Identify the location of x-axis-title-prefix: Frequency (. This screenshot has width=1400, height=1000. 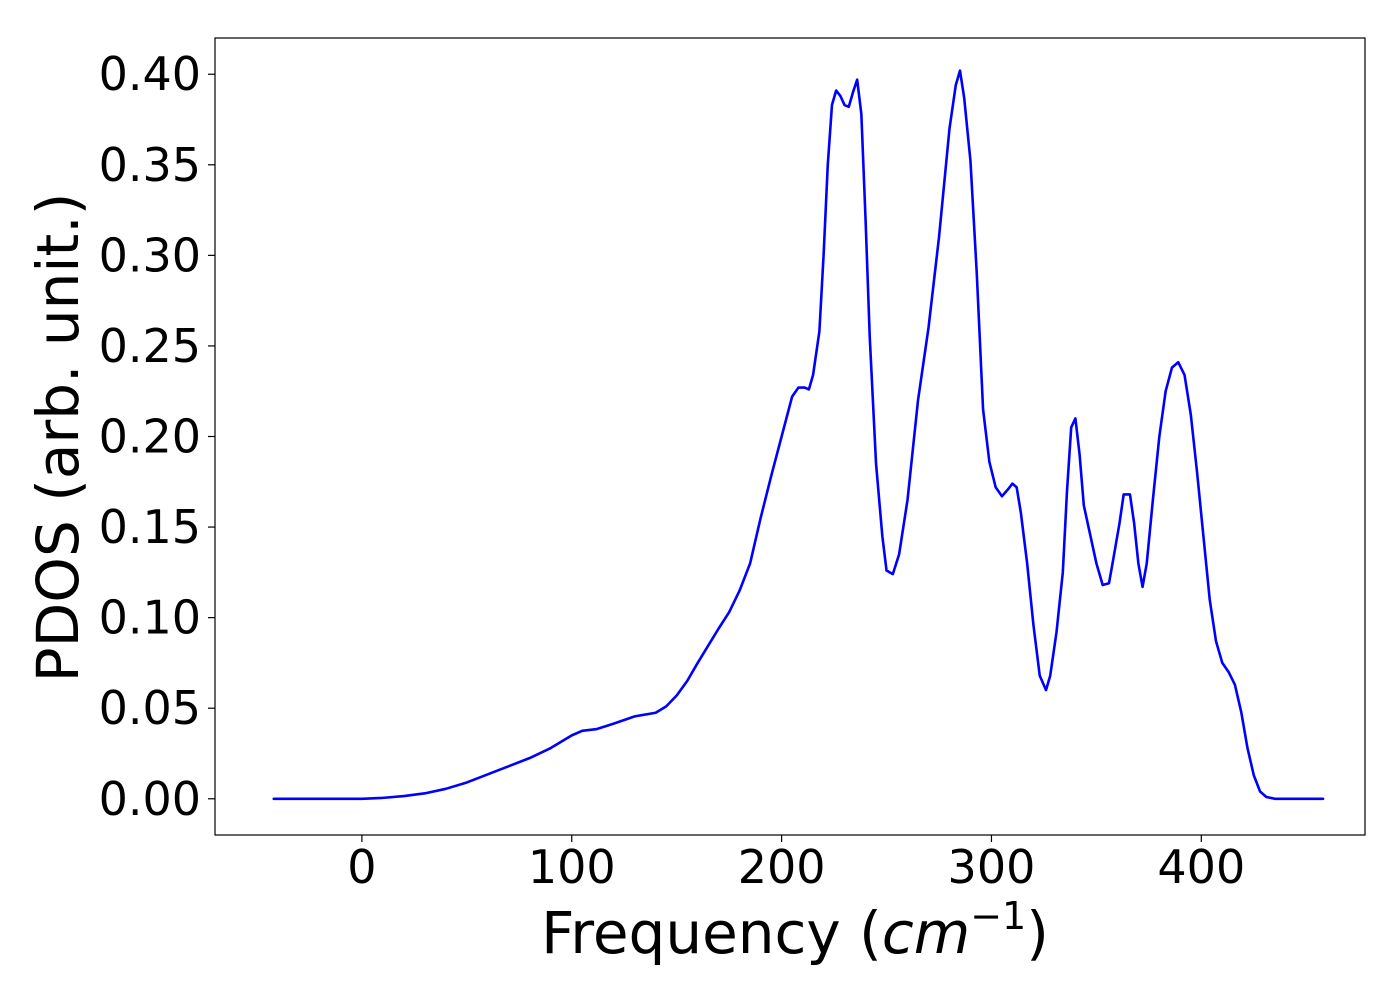
(711, 933).